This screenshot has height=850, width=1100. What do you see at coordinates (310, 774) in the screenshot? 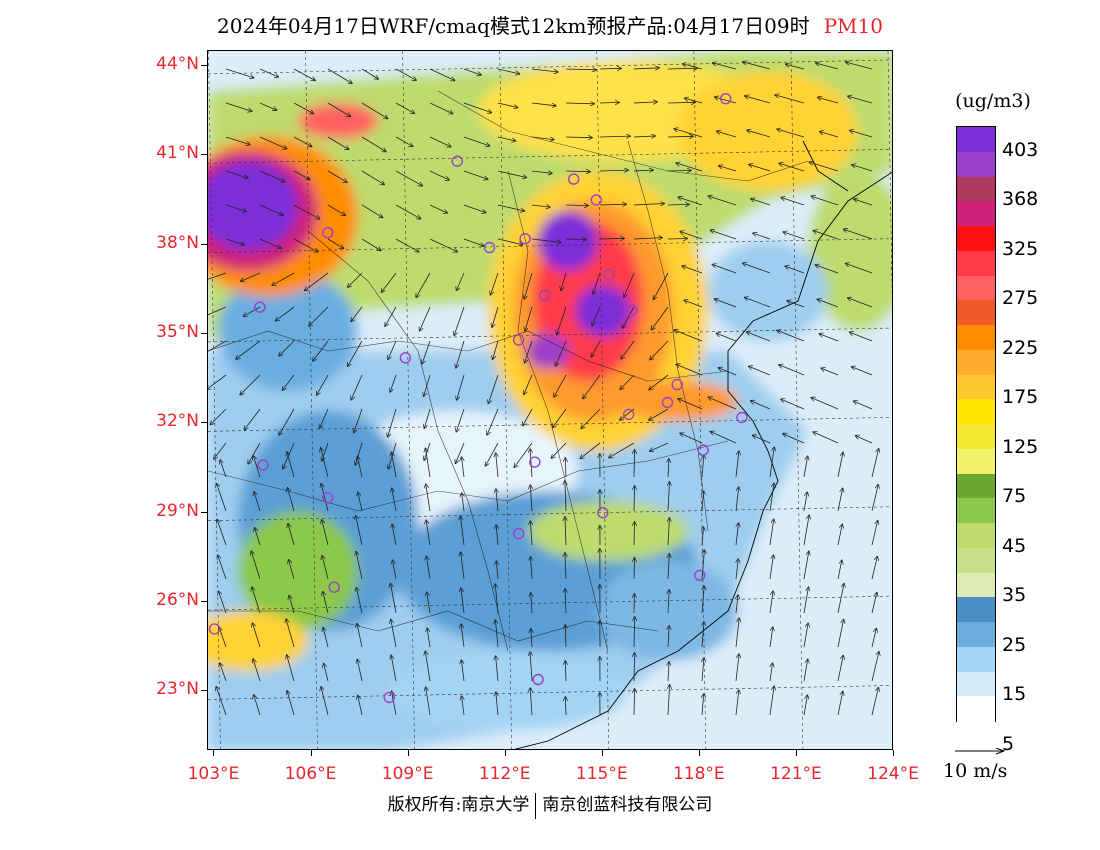
I see `lon-tick-label: 106°E` at bounding box center [310, 774].